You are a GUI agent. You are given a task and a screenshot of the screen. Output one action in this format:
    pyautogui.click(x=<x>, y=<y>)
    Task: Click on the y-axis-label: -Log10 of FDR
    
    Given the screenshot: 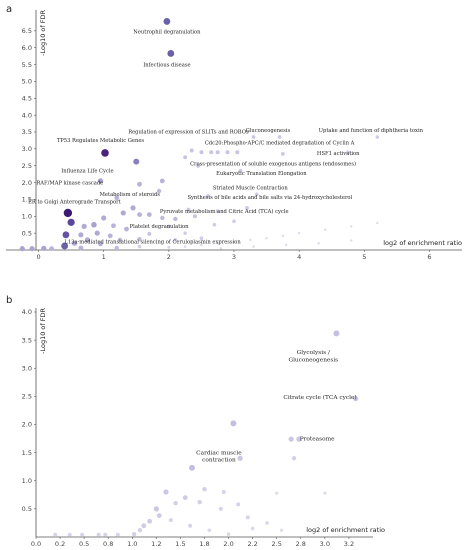 What is the action you would take?
    pyautogui.click(x=43, y=33)
    